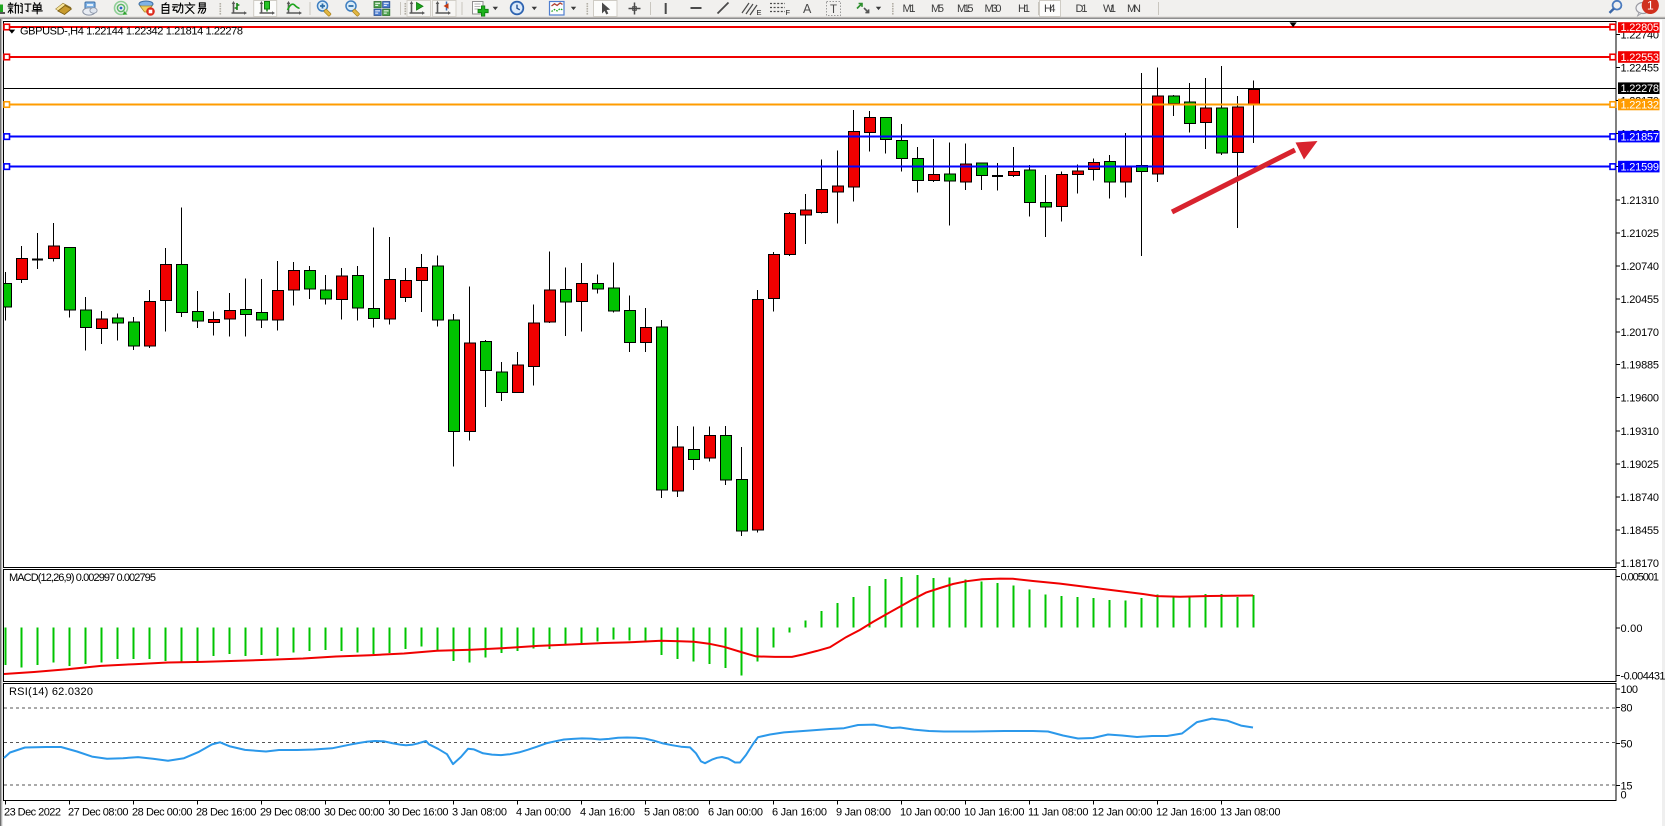 Image resolution: width=1665 pixels, height=826 pixels. Describe the element at coordinates (354, 813) in the screenshot. I see `svg-text: 30 Dec 00:00` at that location.